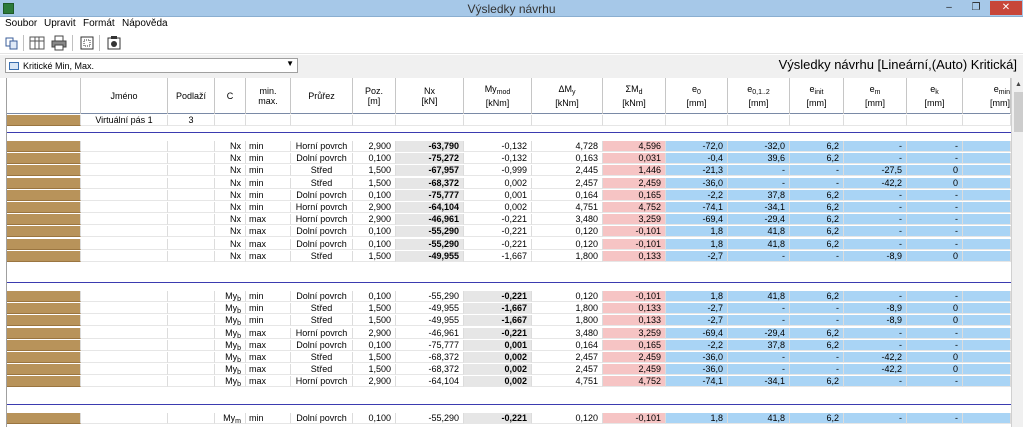  I want to click on cell-einit-text: -, so click(837, 308).